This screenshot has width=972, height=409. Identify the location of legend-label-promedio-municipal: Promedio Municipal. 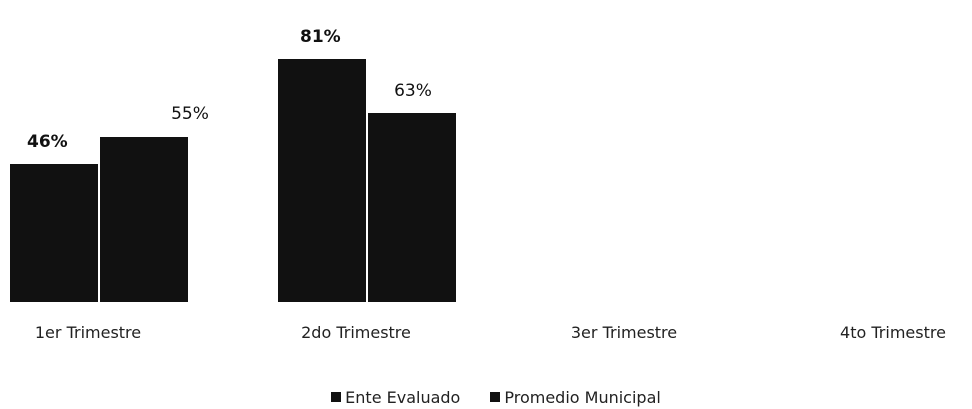
(582, 397).